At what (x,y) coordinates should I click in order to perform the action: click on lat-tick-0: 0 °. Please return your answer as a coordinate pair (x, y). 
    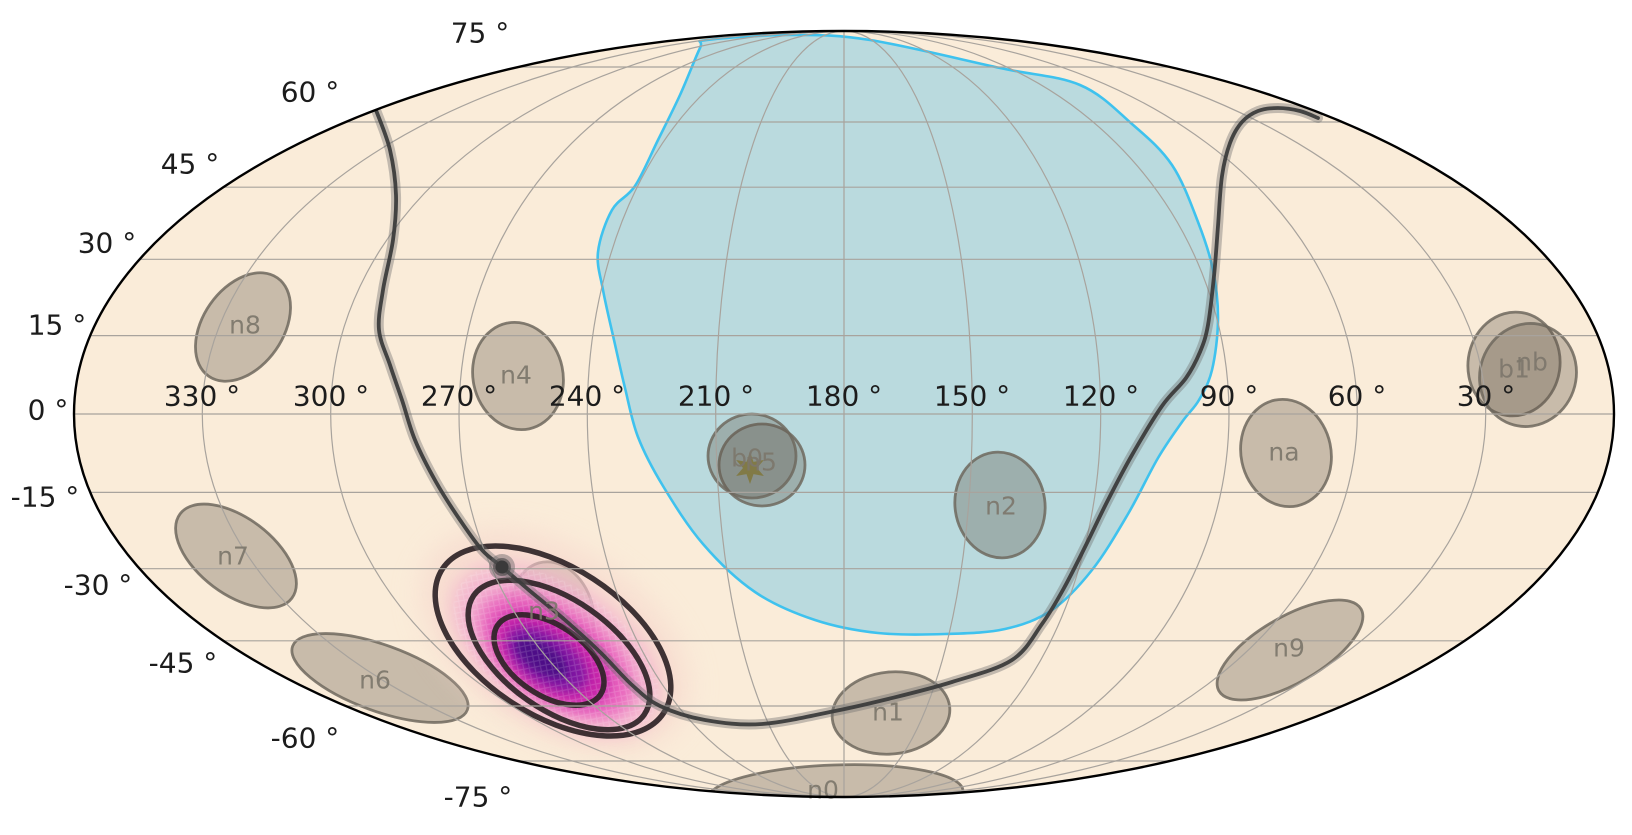
    Looking at the image, I should click on (48, 410).